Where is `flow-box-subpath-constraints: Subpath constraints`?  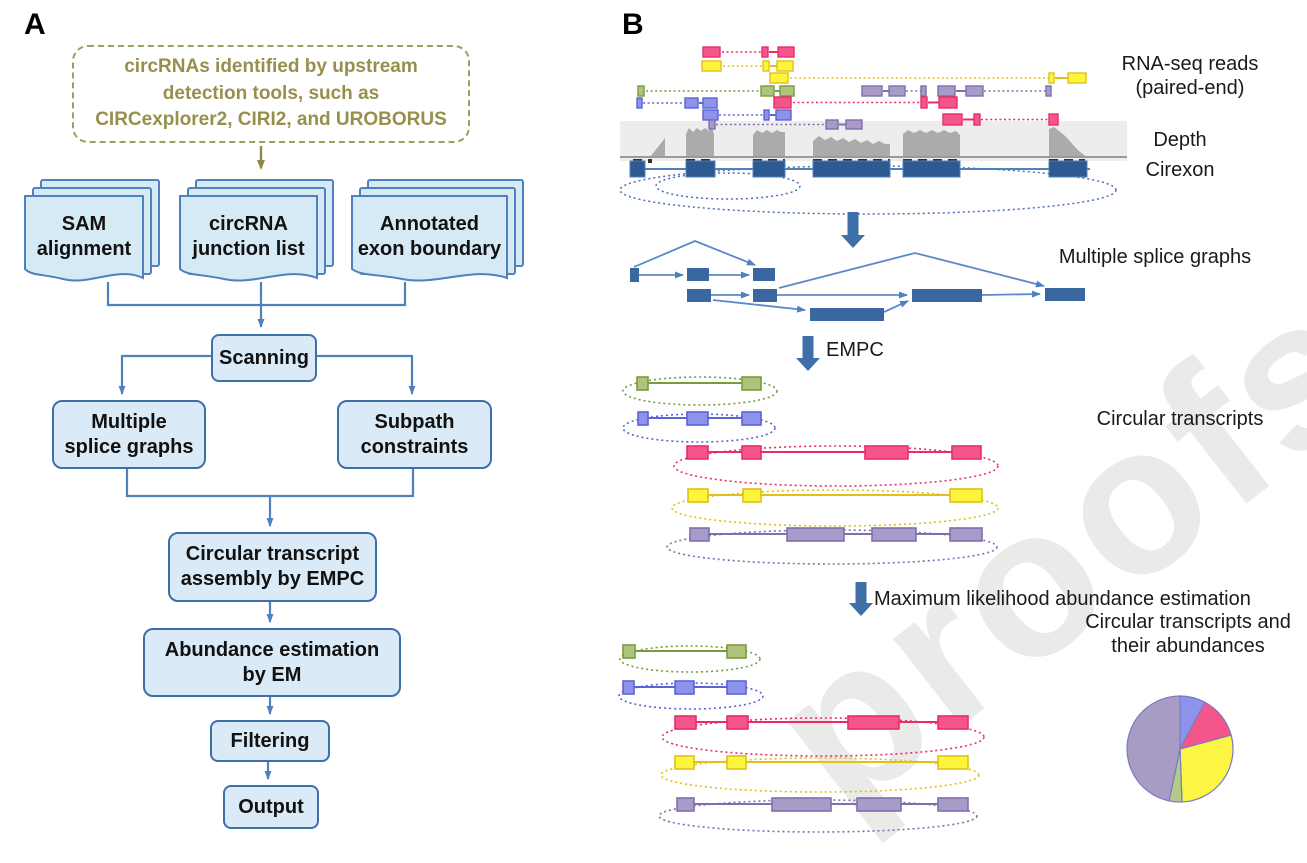 flow-box-subpath-constraints: Subpath constraints is located at coordinates (414, 434).